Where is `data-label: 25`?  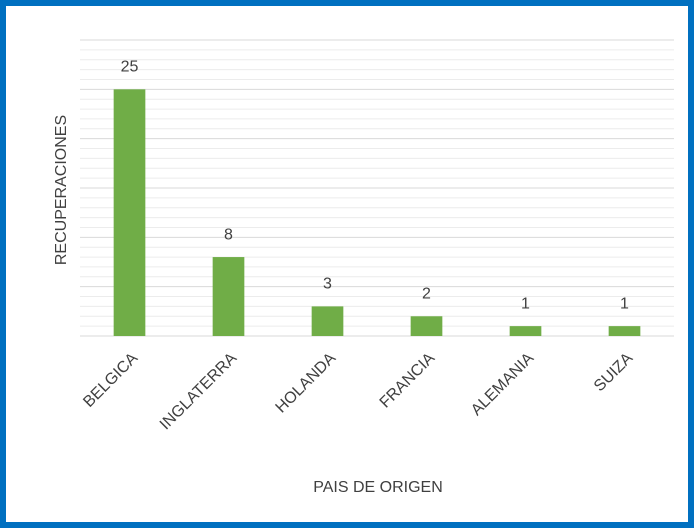 data-label: 25 is located at coordinates (130, 67).